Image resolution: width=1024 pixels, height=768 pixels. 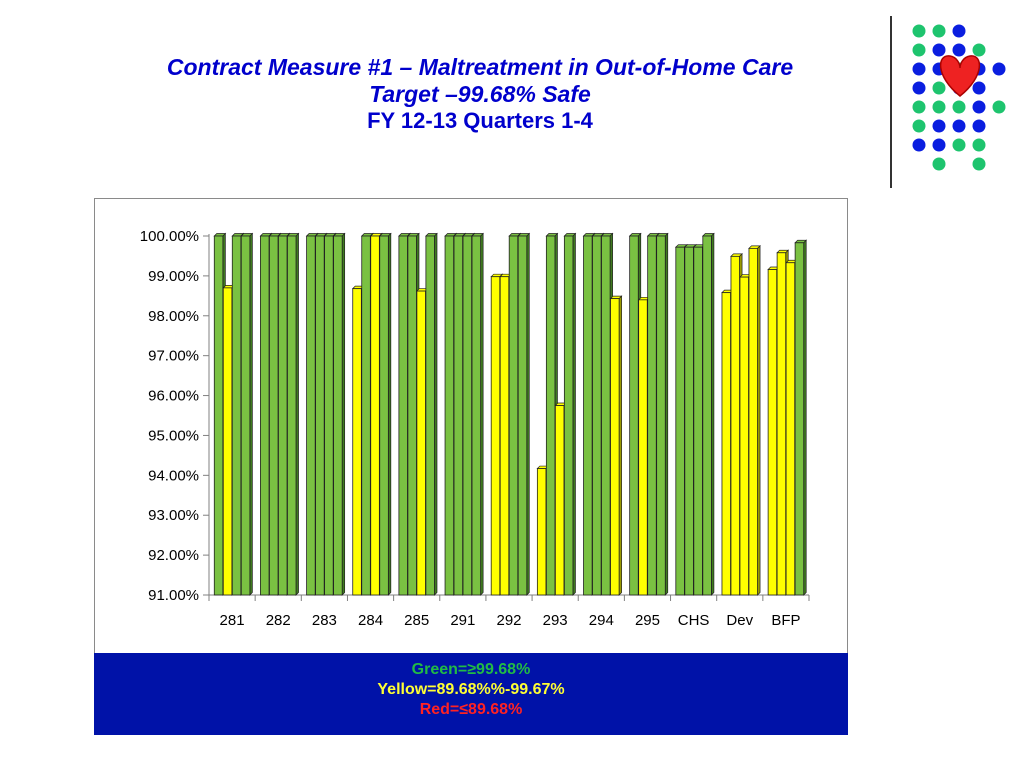 What do you see at coordinates (278, 620) in the screenshot?
I see `x-tick-label: 282` at bounding box center [278, 620].